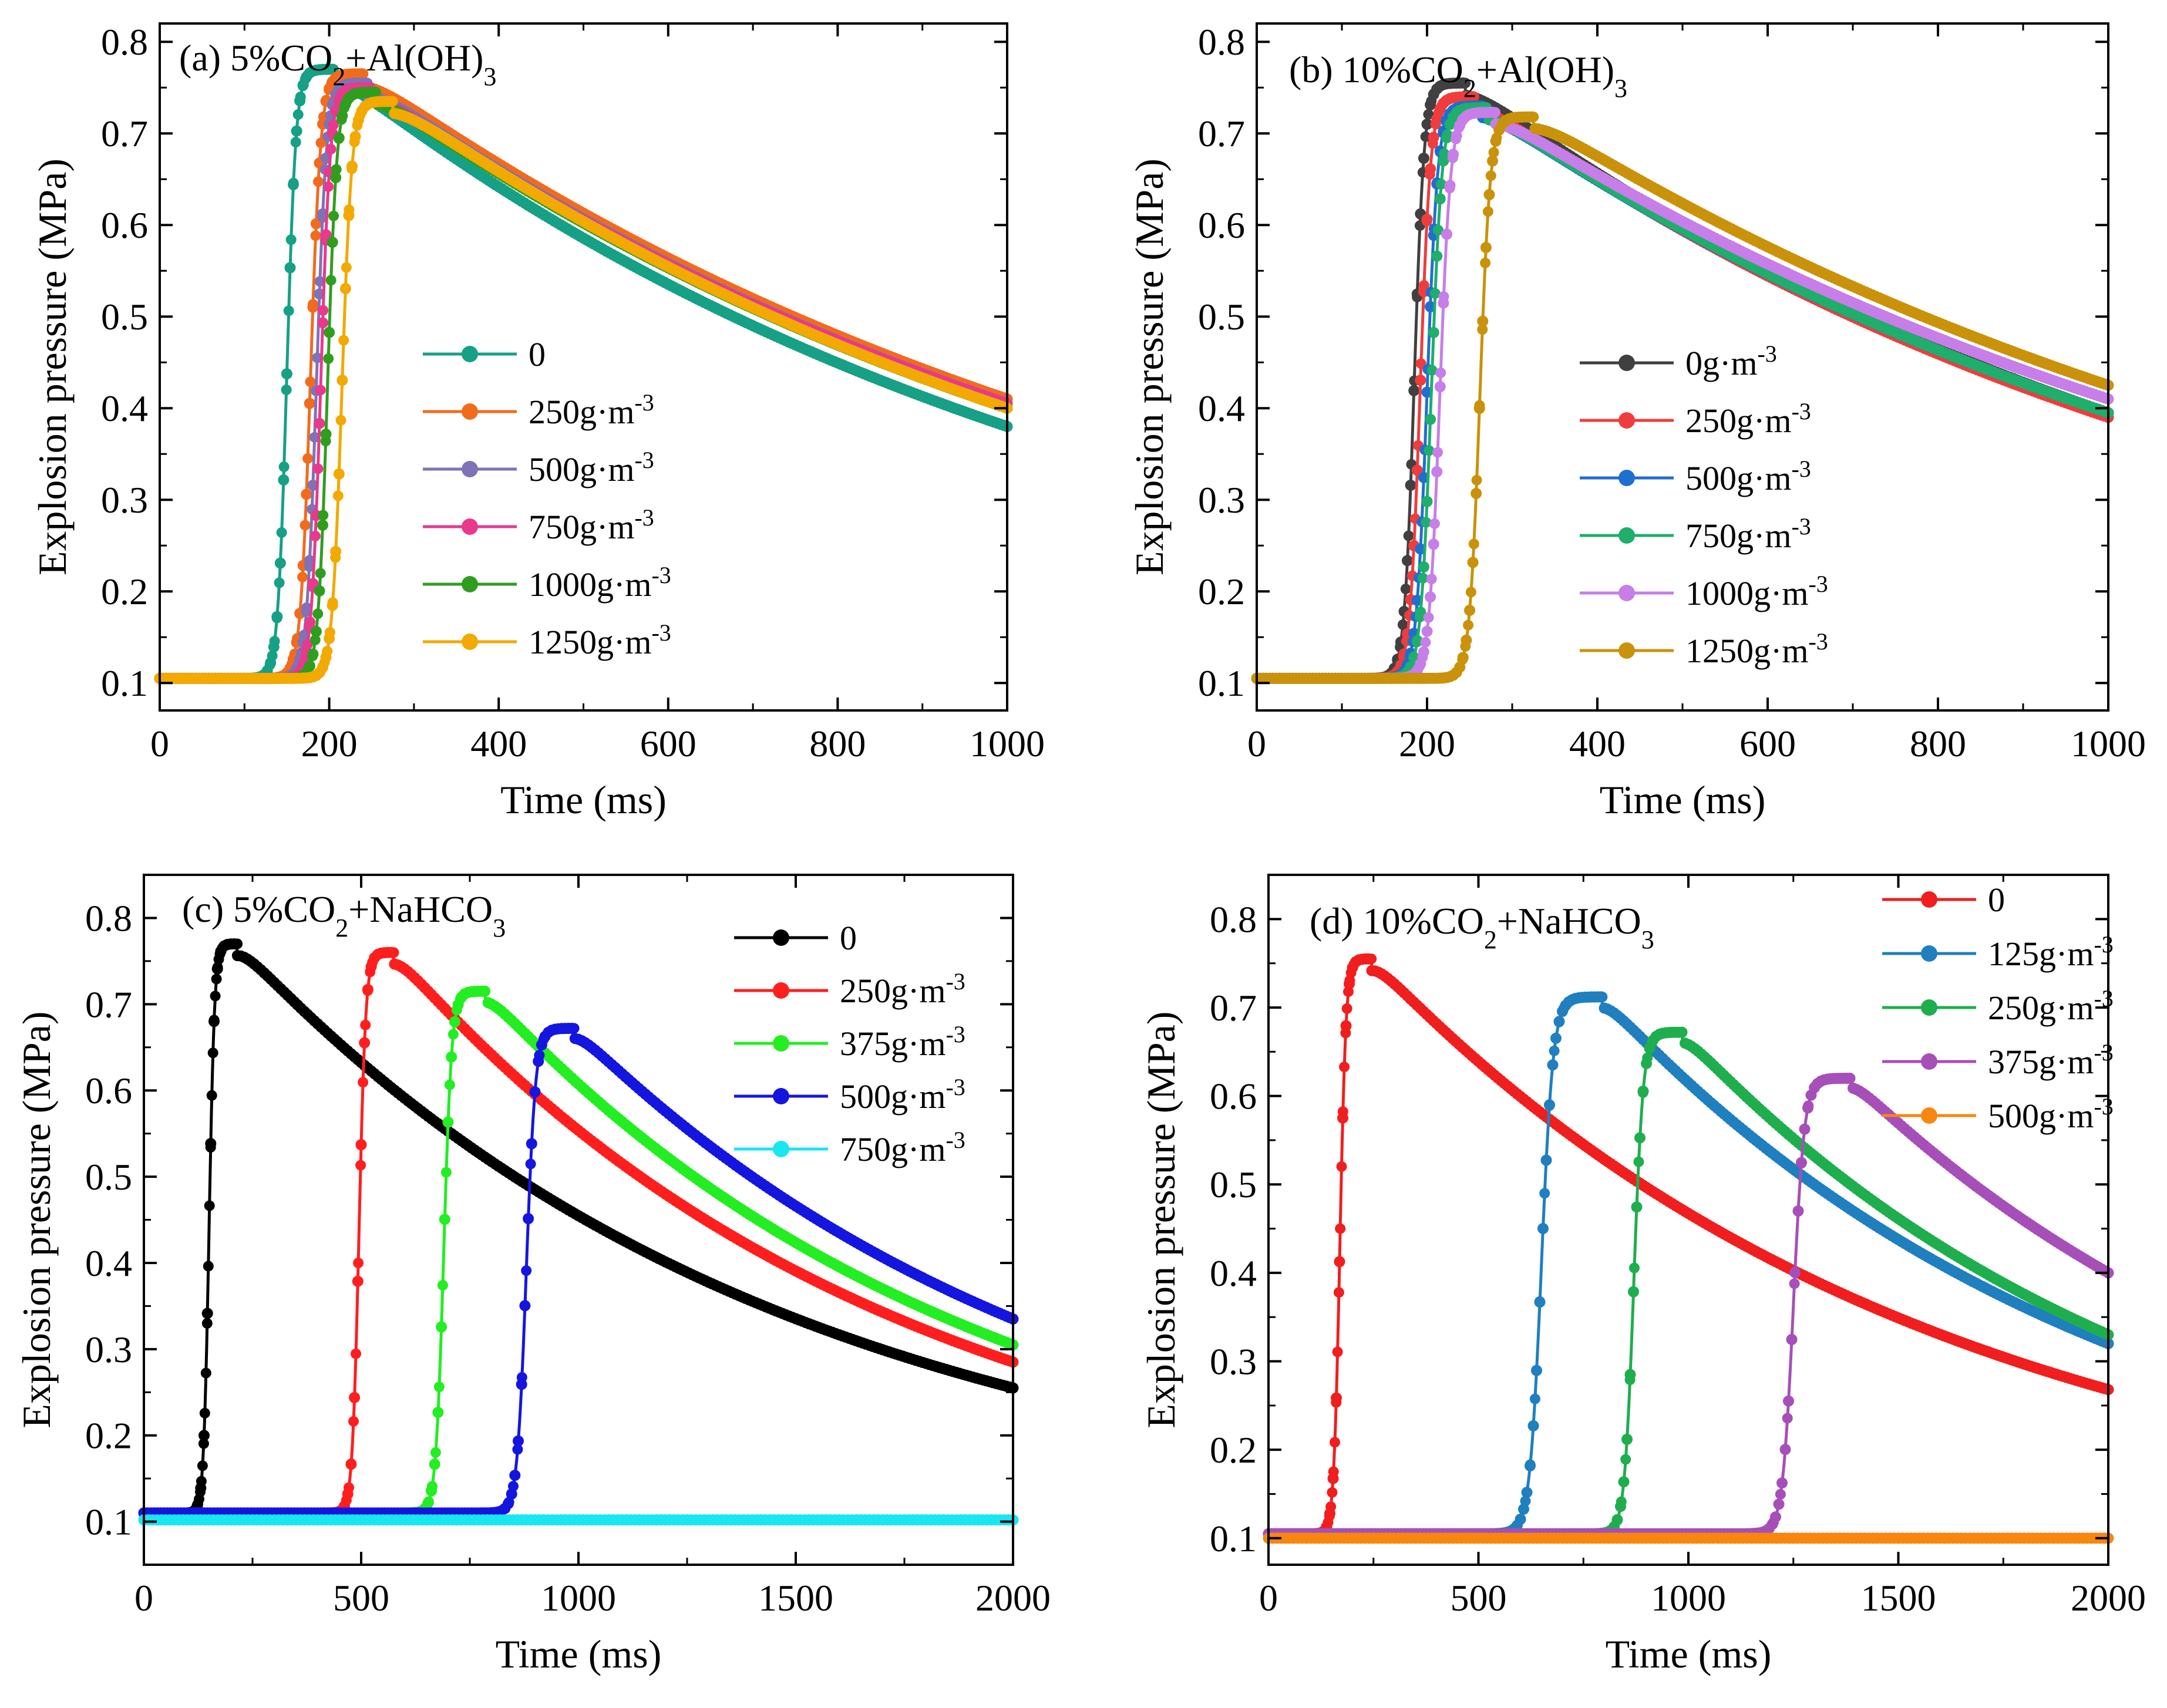  Describe the element at coordinates (125, 225) in the screenshot. I see `y-tick-label: 0.6` at that location.